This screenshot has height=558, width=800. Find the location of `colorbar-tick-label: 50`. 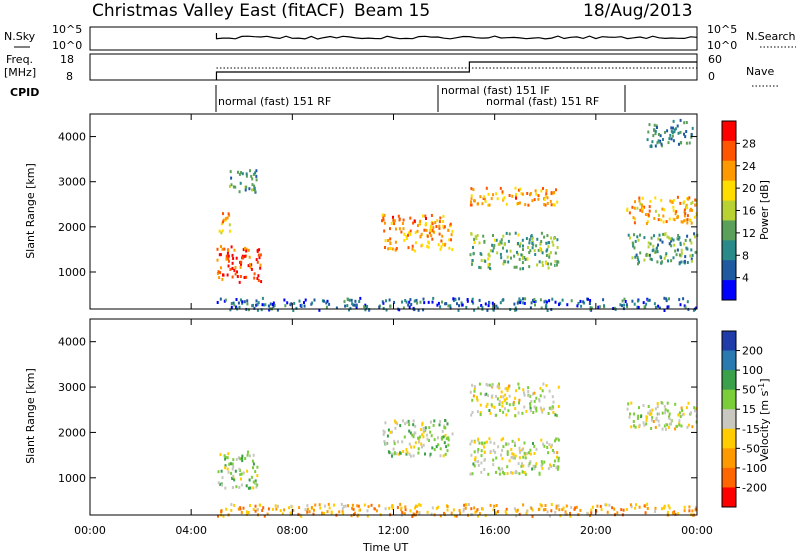

colorbar-tick-label: 50 is located at coordinates (749, 390).